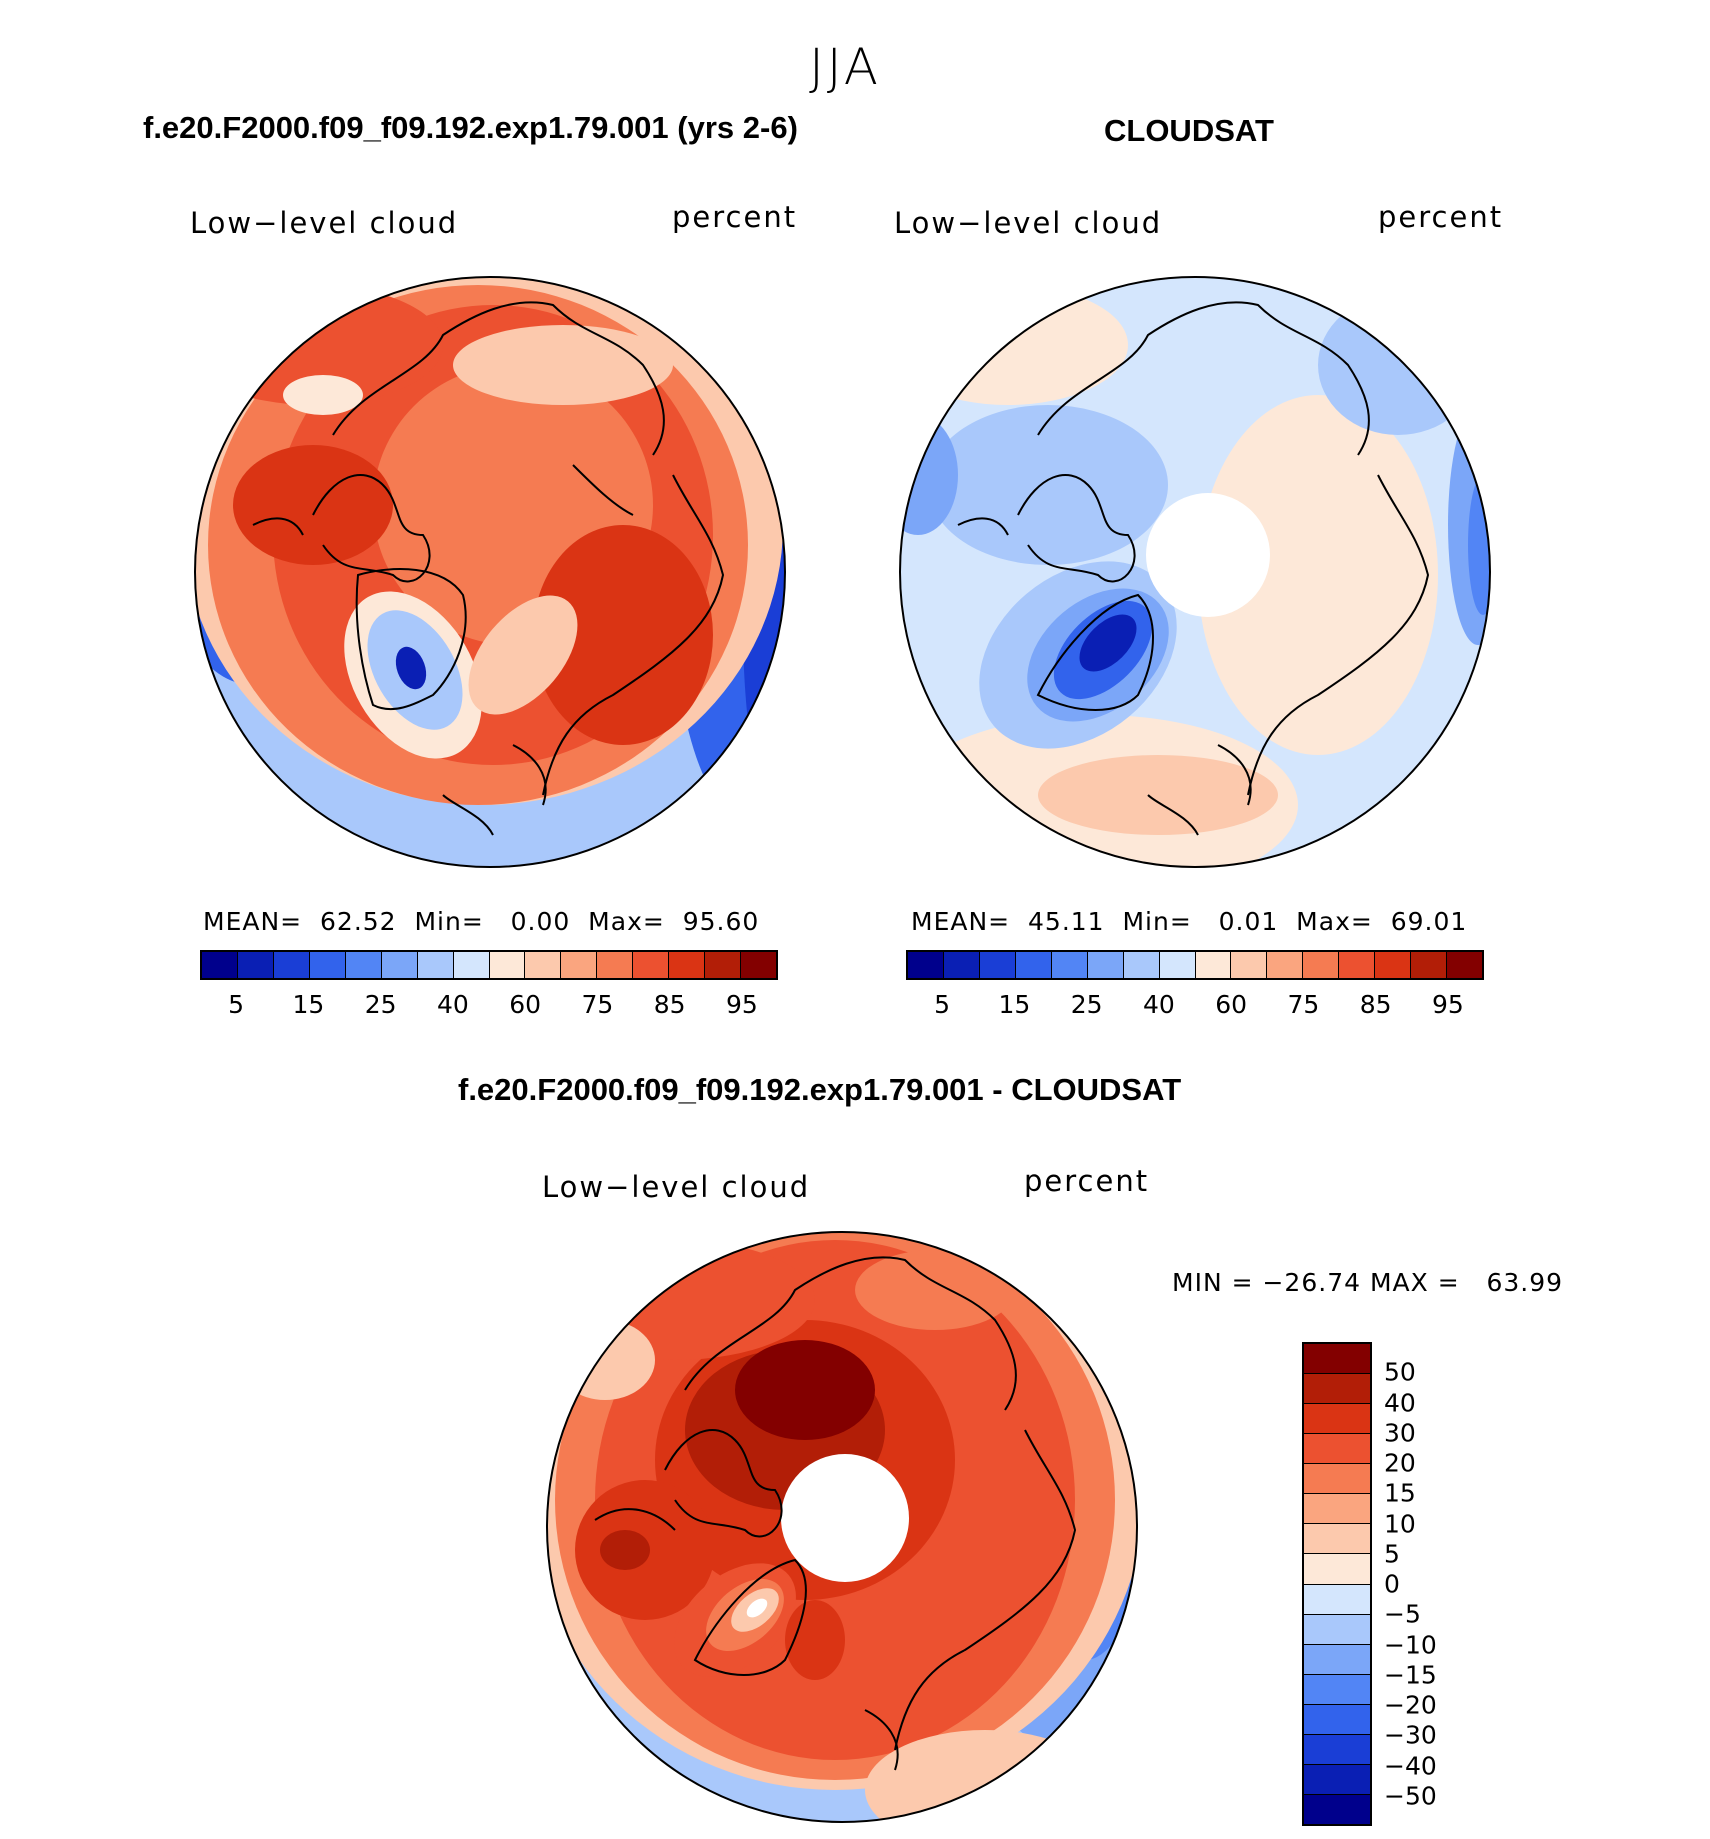 Image resolution: width=1710 pixels, height=1839 pixels. What do you see at coordinates (1441, 217) in the screenshot?
I see `obs-units-label: percent` at bounding box center [1441, 217].